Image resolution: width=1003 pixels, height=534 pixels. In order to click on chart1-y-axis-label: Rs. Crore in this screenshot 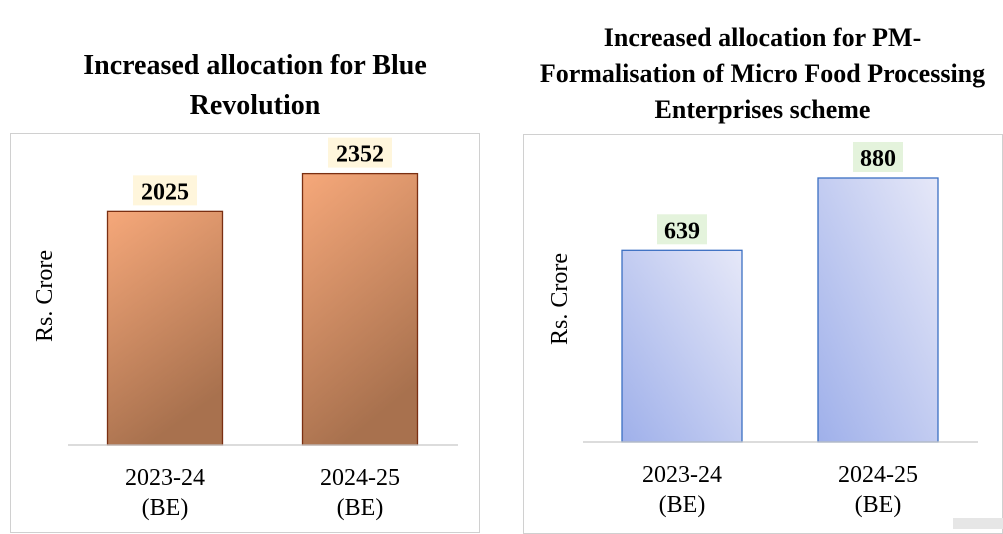, I will do `click(45, 296)`.